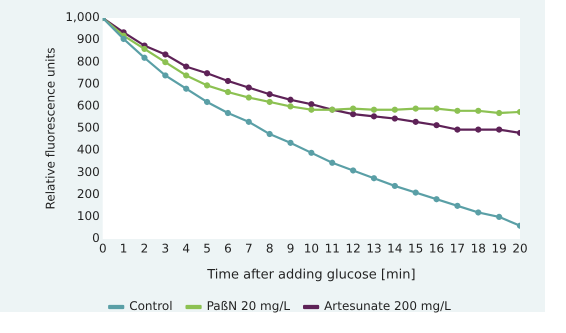  What do you see at coordinates (144, 248) in the screenshot?
I see `x-tick-label: 2` at bounding box center [144, 248].